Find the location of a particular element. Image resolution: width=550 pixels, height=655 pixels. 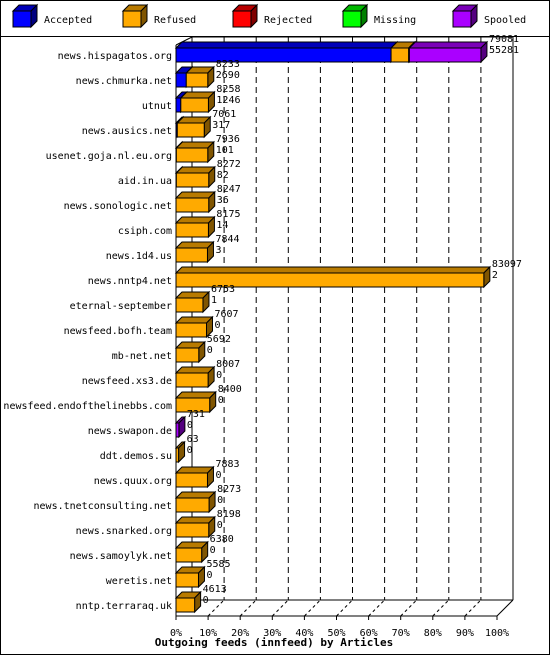

accepted-count-label: 14 is located at coordinates (222, 225).